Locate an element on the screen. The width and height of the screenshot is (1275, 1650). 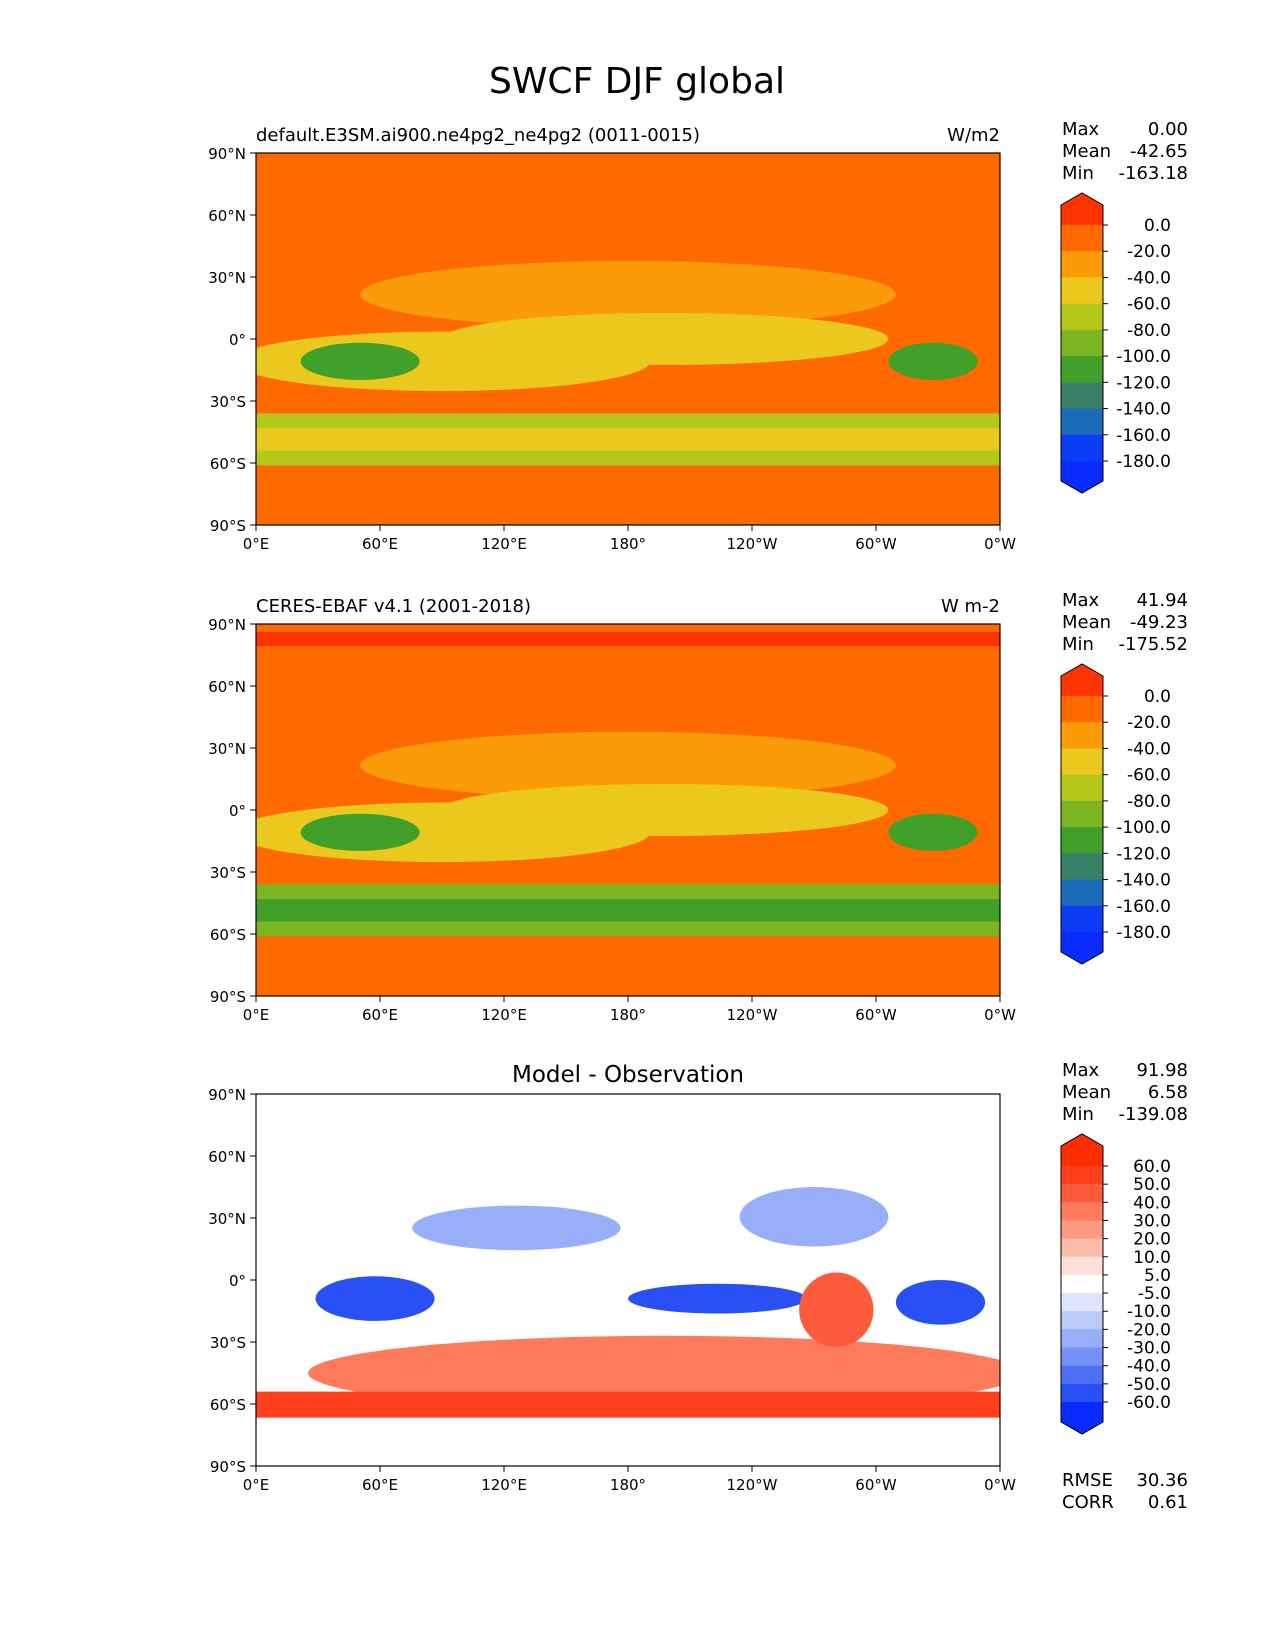
colorbar-outline is located at coordinates (1082, 814).